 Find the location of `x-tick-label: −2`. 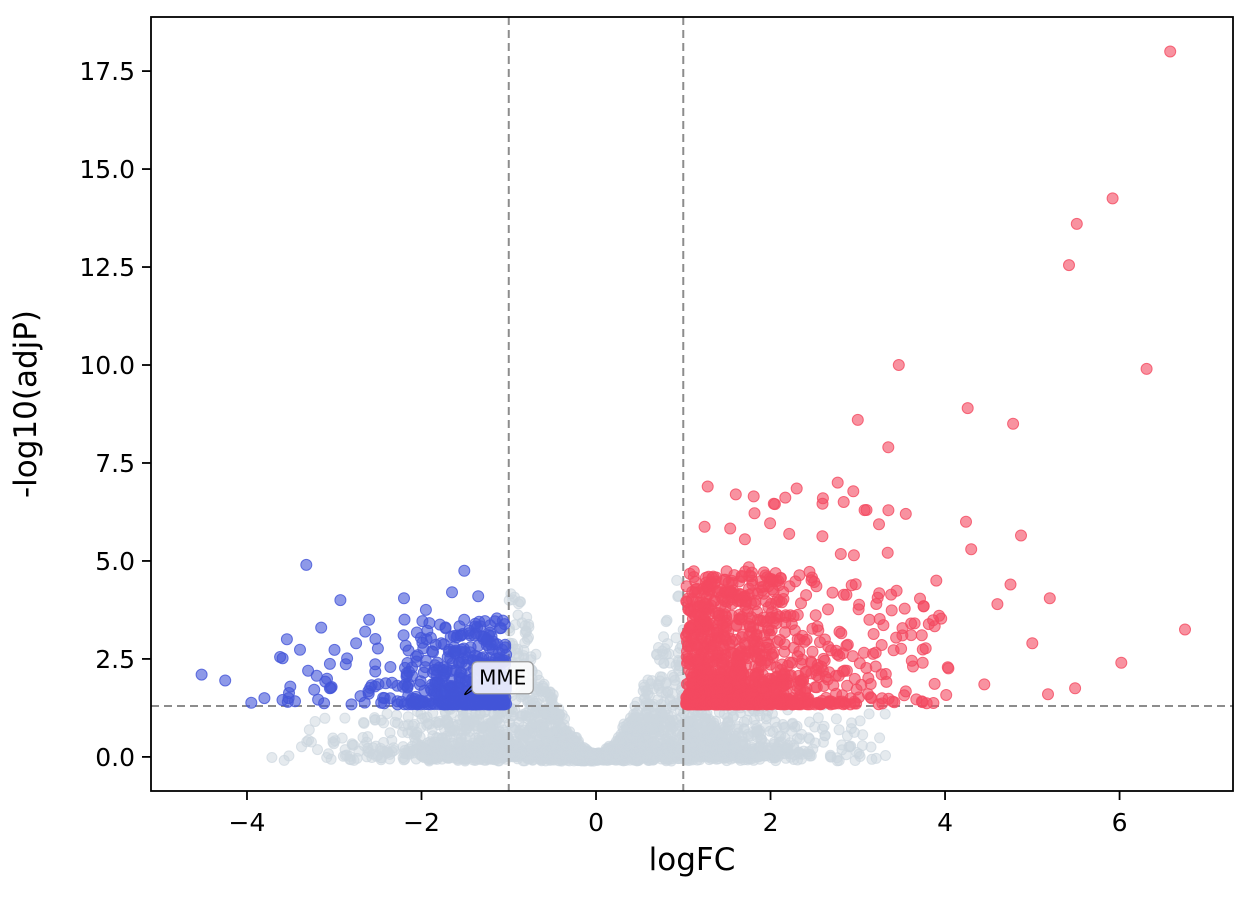

x-tick-label: −2 is located at coordinates (421, 822).